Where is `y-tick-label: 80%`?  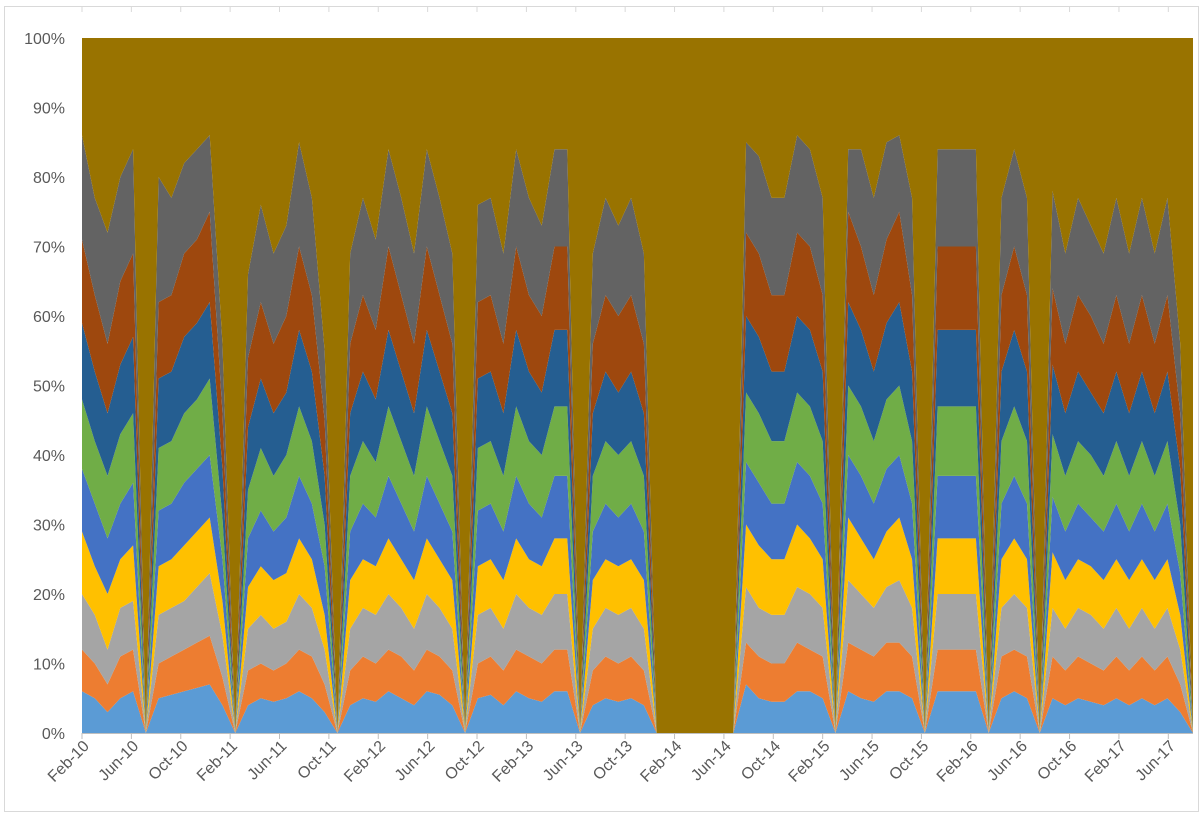
y-tick-label: 80% is located at coordinates (49, 178).